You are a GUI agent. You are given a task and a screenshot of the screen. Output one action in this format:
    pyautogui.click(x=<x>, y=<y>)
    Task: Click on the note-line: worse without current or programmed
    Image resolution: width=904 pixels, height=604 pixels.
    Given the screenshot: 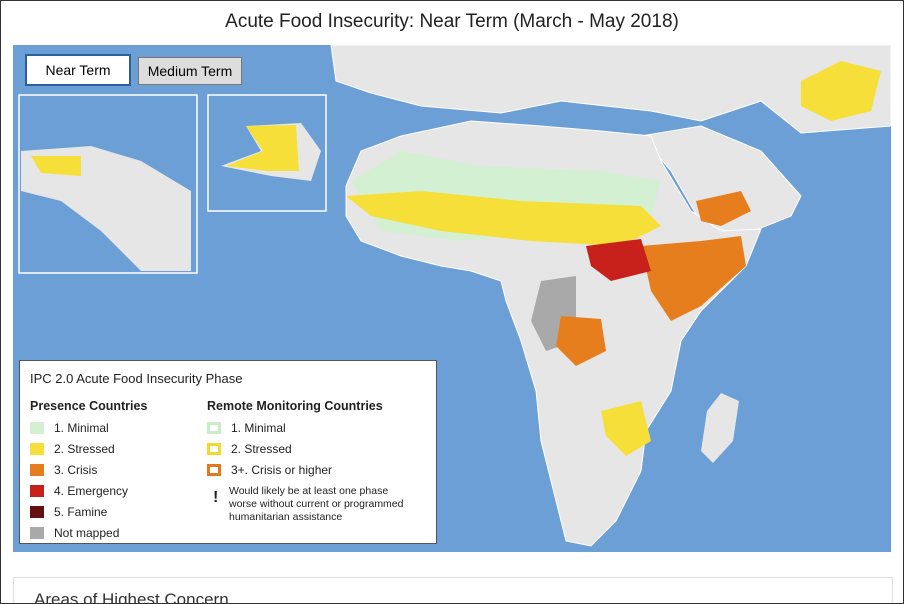 What is the action you would take?
    pyautogui.click(x=316, y=504)
    